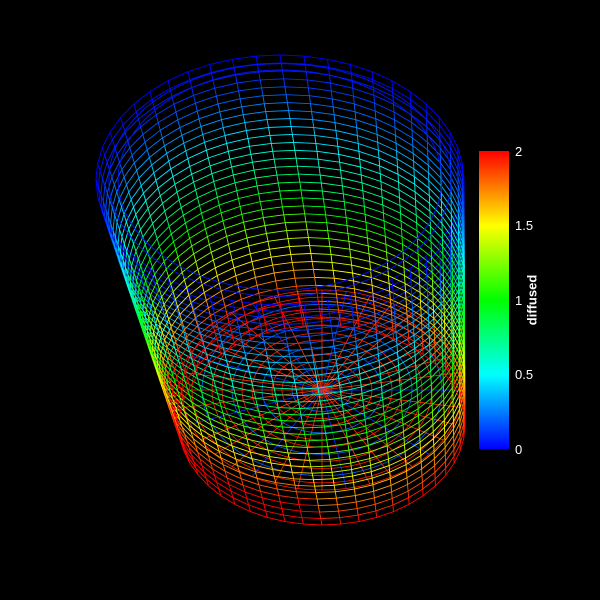 The height and width of the screenshot is (600, 600). What do you see at coordinates (532, 300) in the screenshot?
I see `colorbar-title: diffused` at bounding box center [532, 300].